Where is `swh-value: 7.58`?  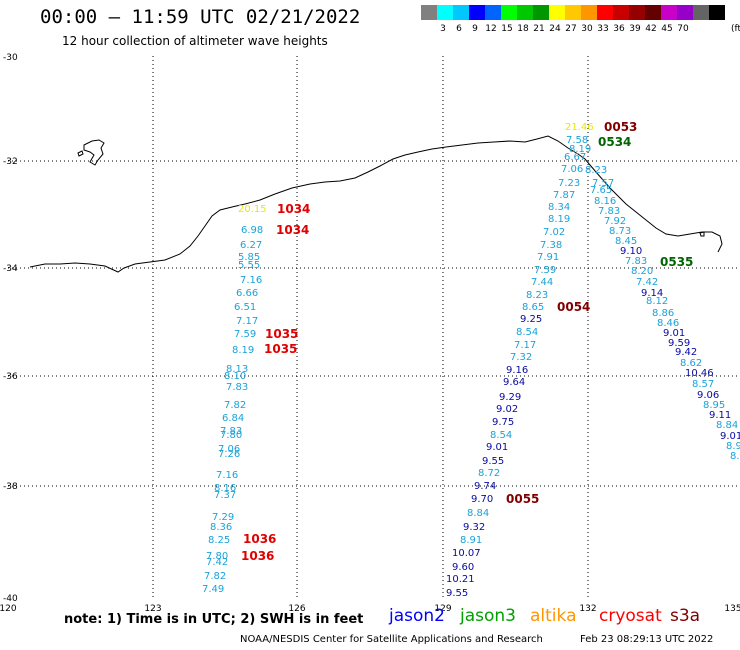 swh-value: 7.58 is located at coordinates (577, 140).